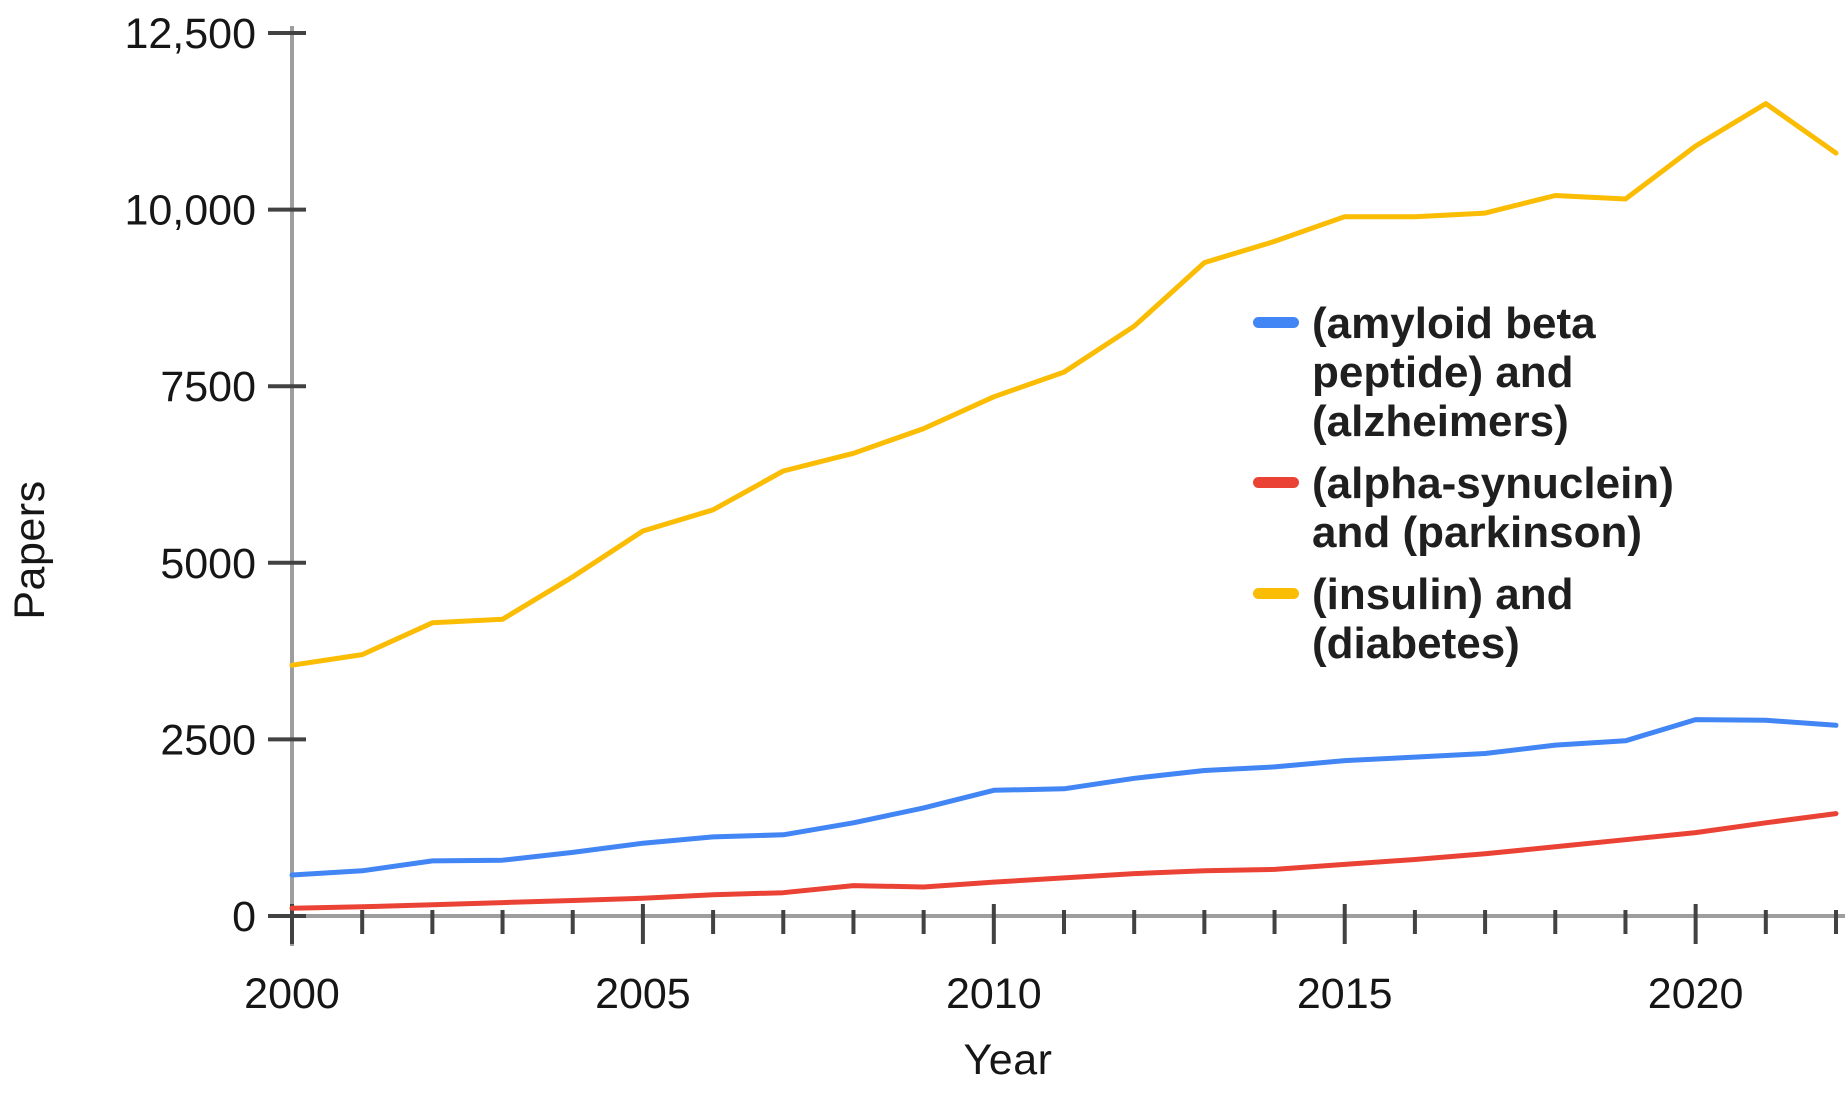 This screenshot has width=1845, height=1095. Describe the element at coordinates (643, 994) in the screenshot. I see `x-tick-label: 2005` at that location.